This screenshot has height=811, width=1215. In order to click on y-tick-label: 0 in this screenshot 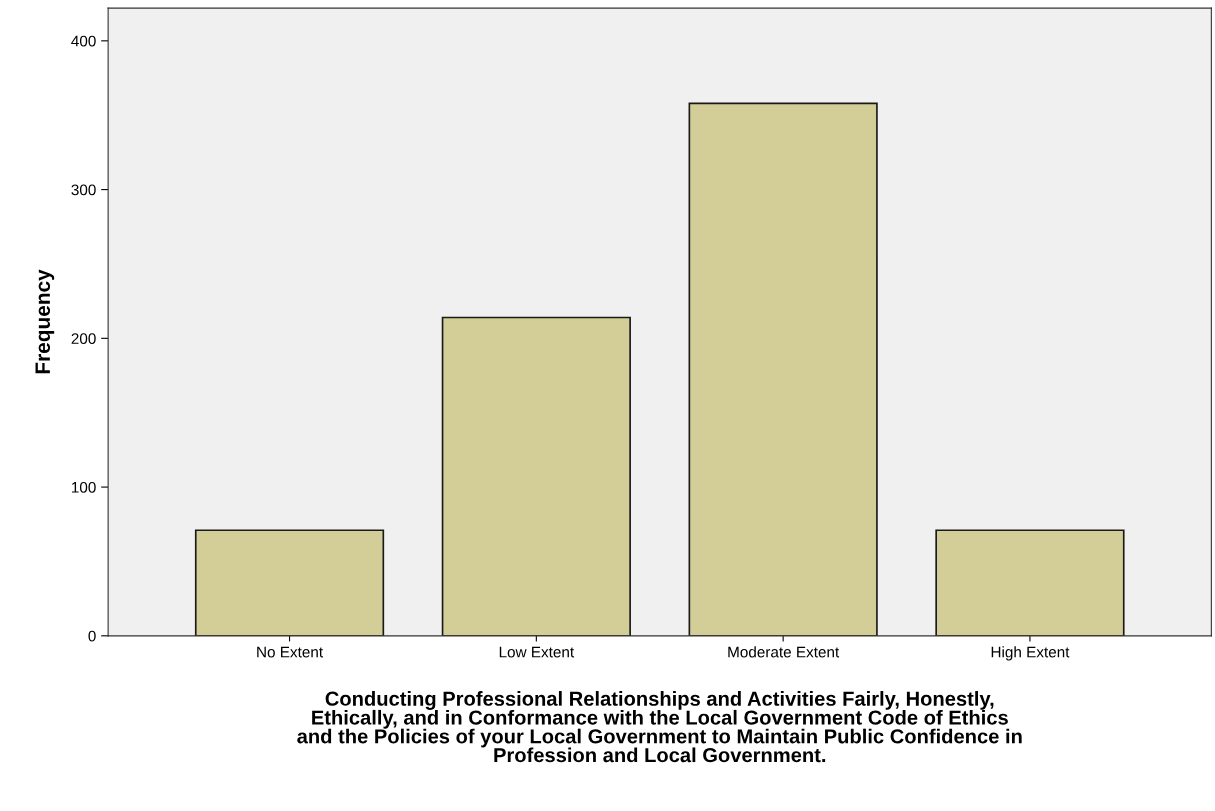, I will do `click(92, 636)`.